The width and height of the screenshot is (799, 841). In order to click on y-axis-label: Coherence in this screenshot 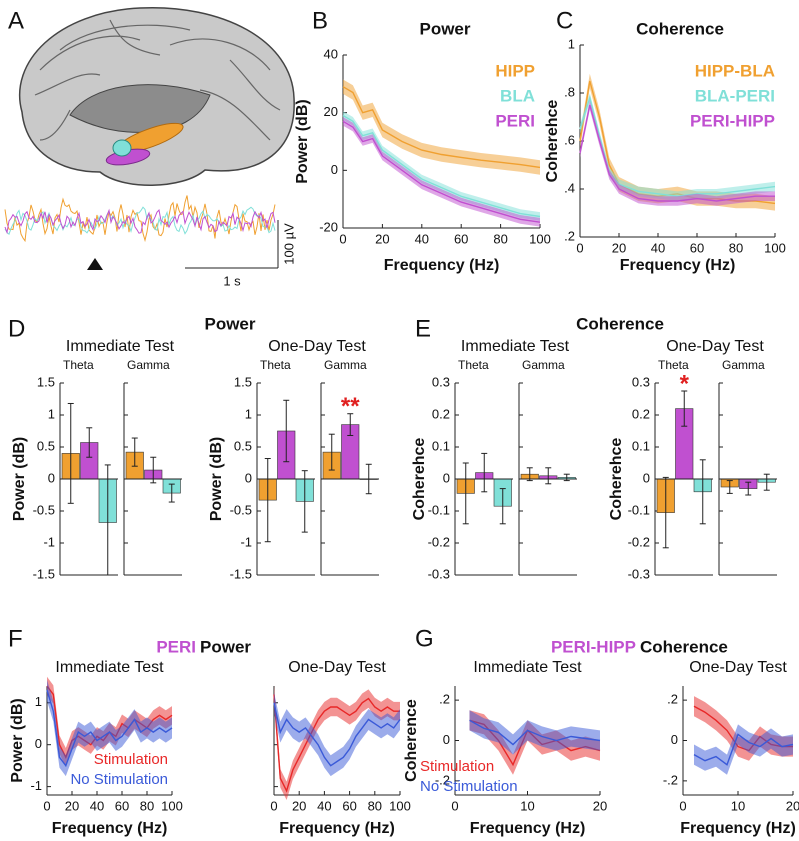, I will do `click(411, 740)`.